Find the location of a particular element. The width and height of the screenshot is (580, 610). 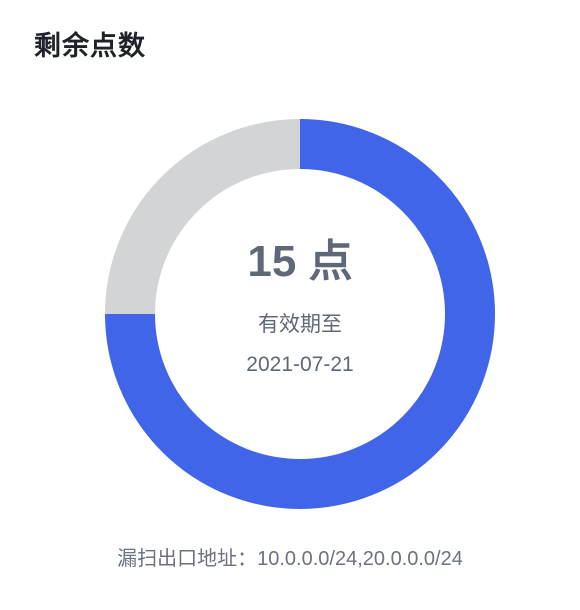

donut-segment-used is located at coordinates (203, 217).